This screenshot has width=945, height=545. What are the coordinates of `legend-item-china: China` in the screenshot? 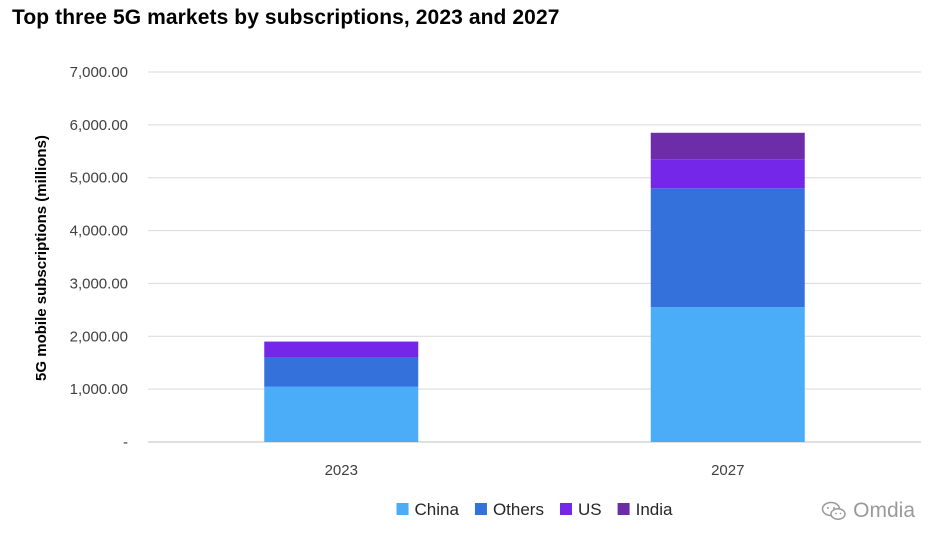 It's located at (428, 509).